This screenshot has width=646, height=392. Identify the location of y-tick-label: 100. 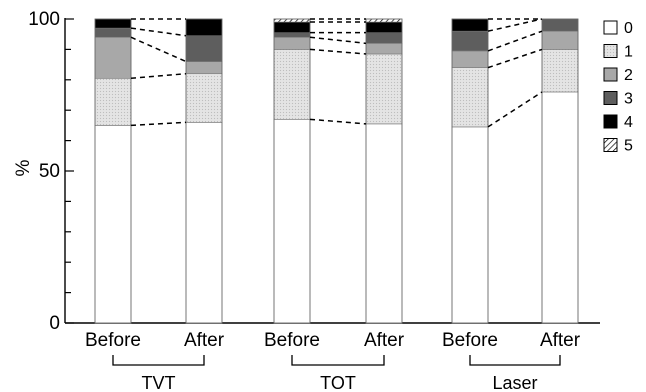
(44, 19).